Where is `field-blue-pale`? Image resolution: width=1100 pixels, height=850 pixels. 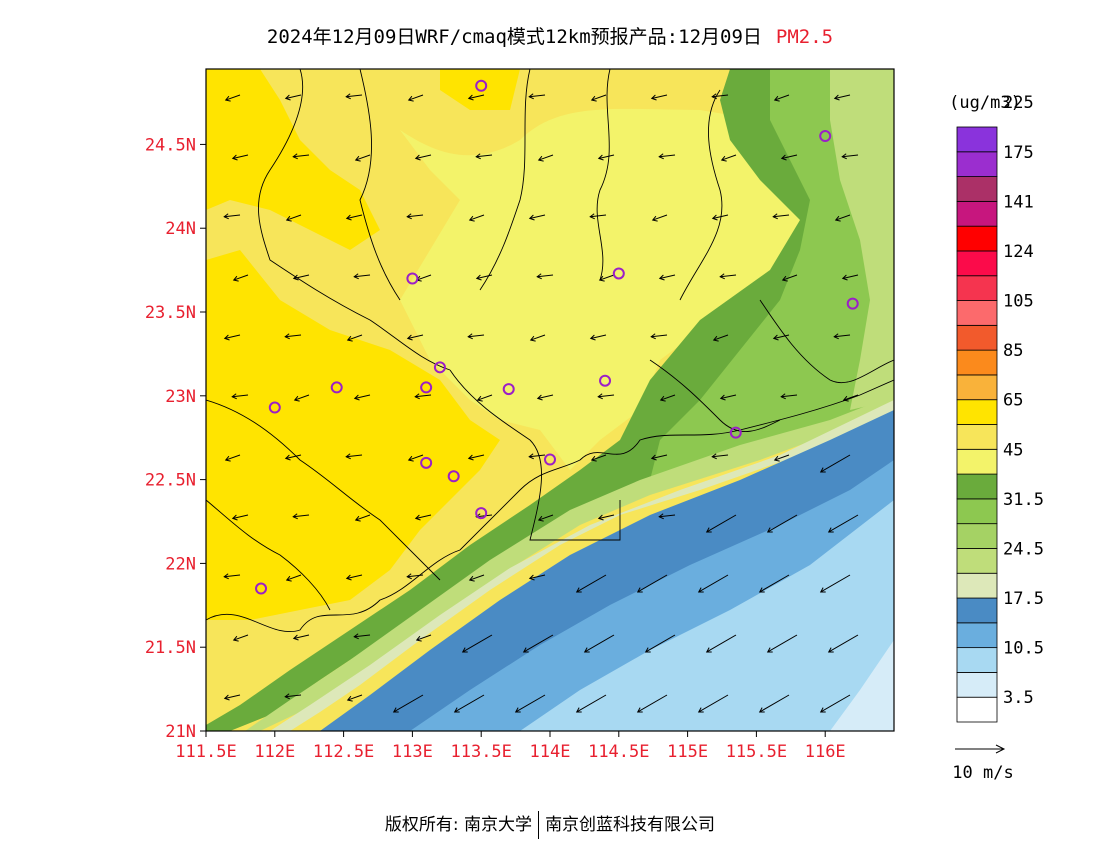 field-blue-pale is located at coordinates (862, 685).